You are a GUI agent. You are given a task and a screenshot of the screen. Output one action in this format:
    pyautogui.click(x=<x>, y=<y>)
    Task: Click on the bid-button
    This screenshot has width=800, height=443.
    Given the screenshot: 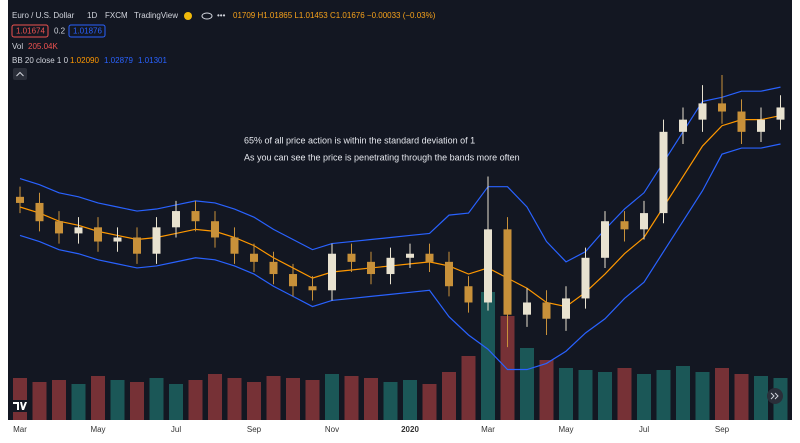 What is the action you would take?
    pyautogui.click(x=30, y=31)
    